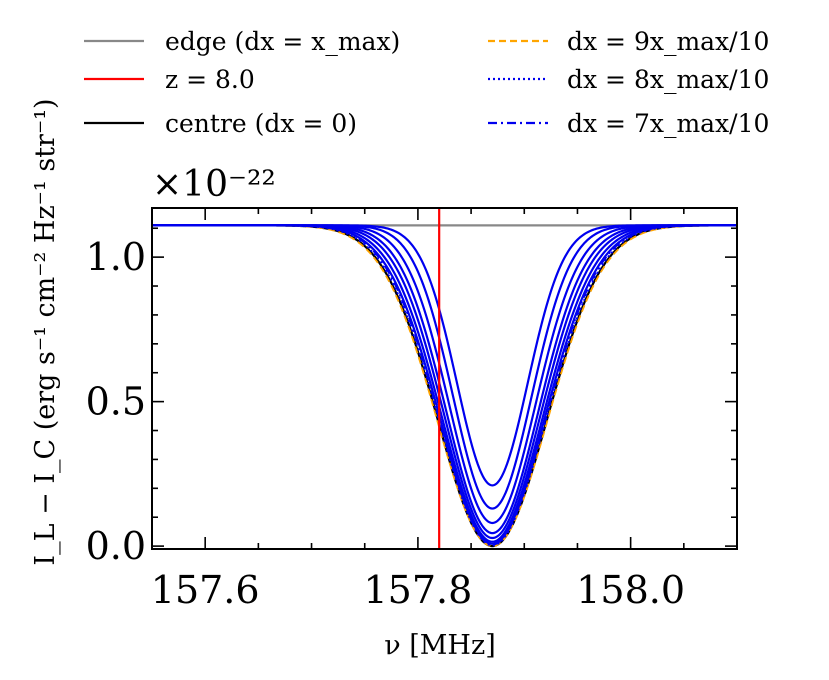 Image resolution: width=829 pixels, height=680 pixels. I want to click on y-tick-label: 0.5, so click(116, 402).